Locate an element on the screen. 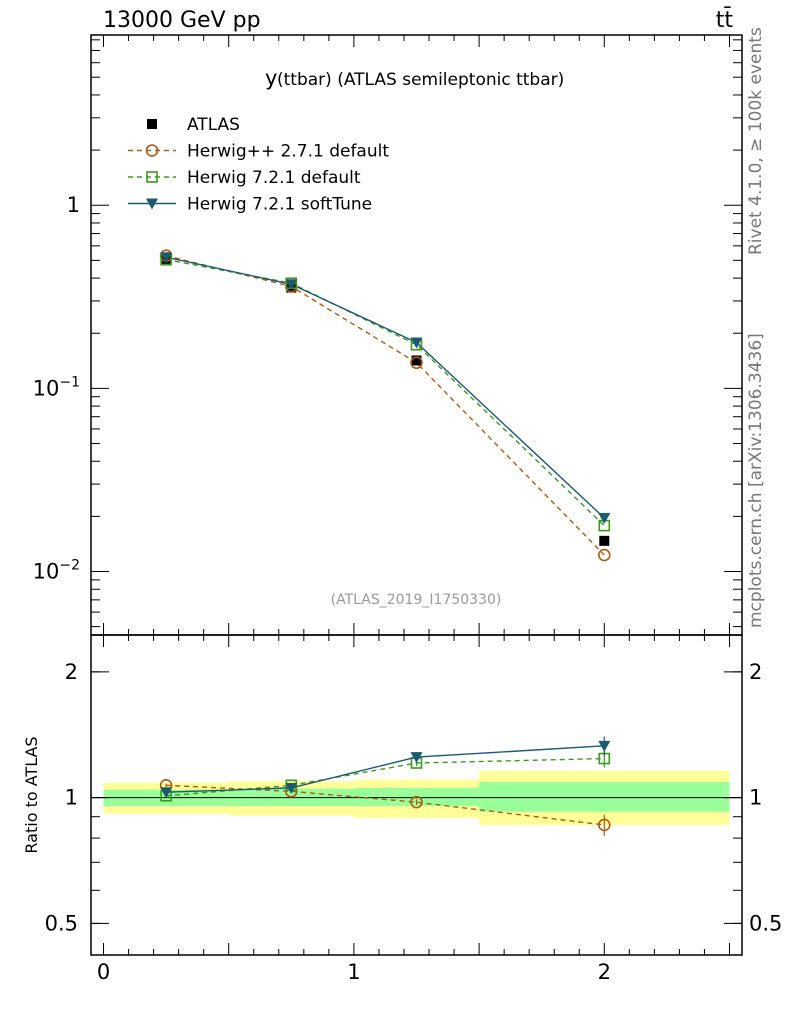 The width and height of the screenshot is (786, 1024). ratio-x-tick-label-0: 0 is located at coordinates (103, 972).